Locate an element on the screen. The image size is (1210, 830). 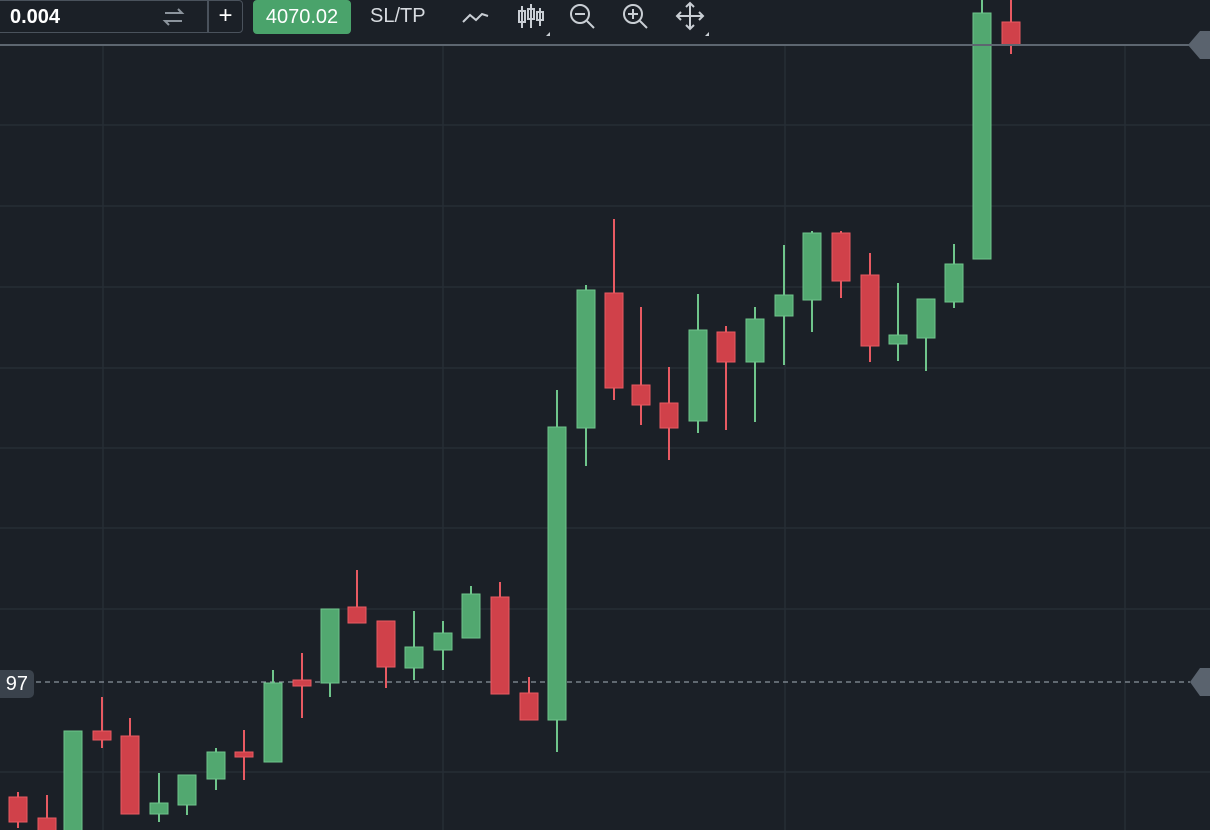
sl-tp-button: SL/TP is located at coordinates (398, 16).